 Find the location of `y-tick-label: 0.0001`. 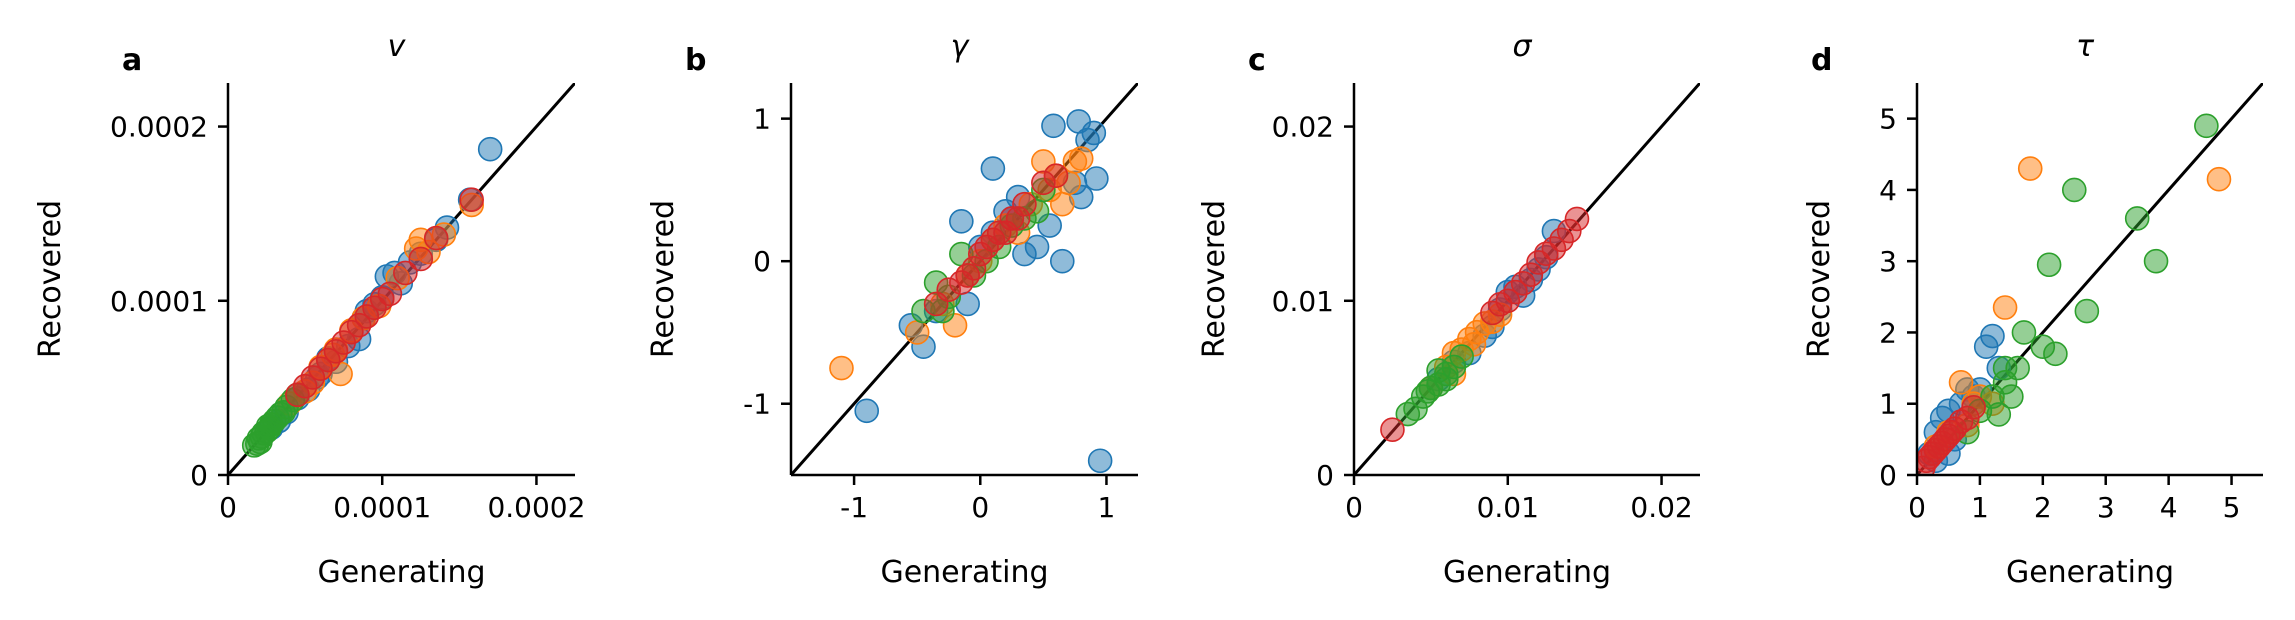

y-tick-label: 0.0001 is located at coordinates (159, 301).